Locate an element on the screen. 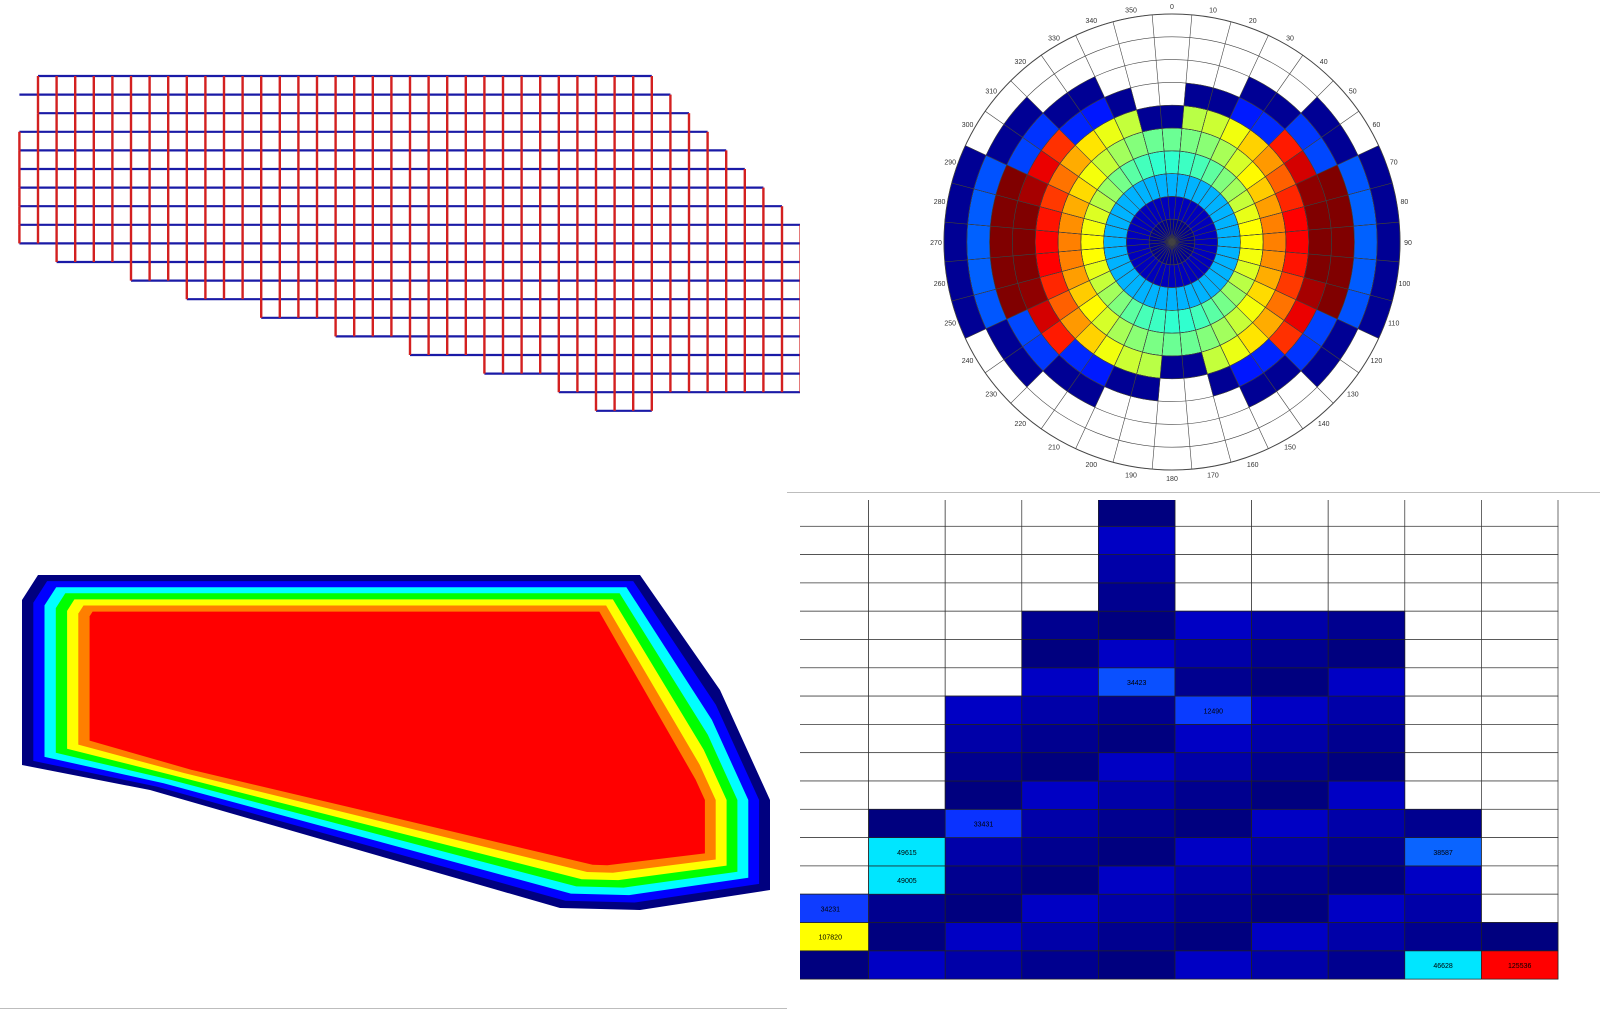 The height and width of the screenshot is (1012, 1600). rose-angle-label: 30 is located at coordinates (1290, 39).